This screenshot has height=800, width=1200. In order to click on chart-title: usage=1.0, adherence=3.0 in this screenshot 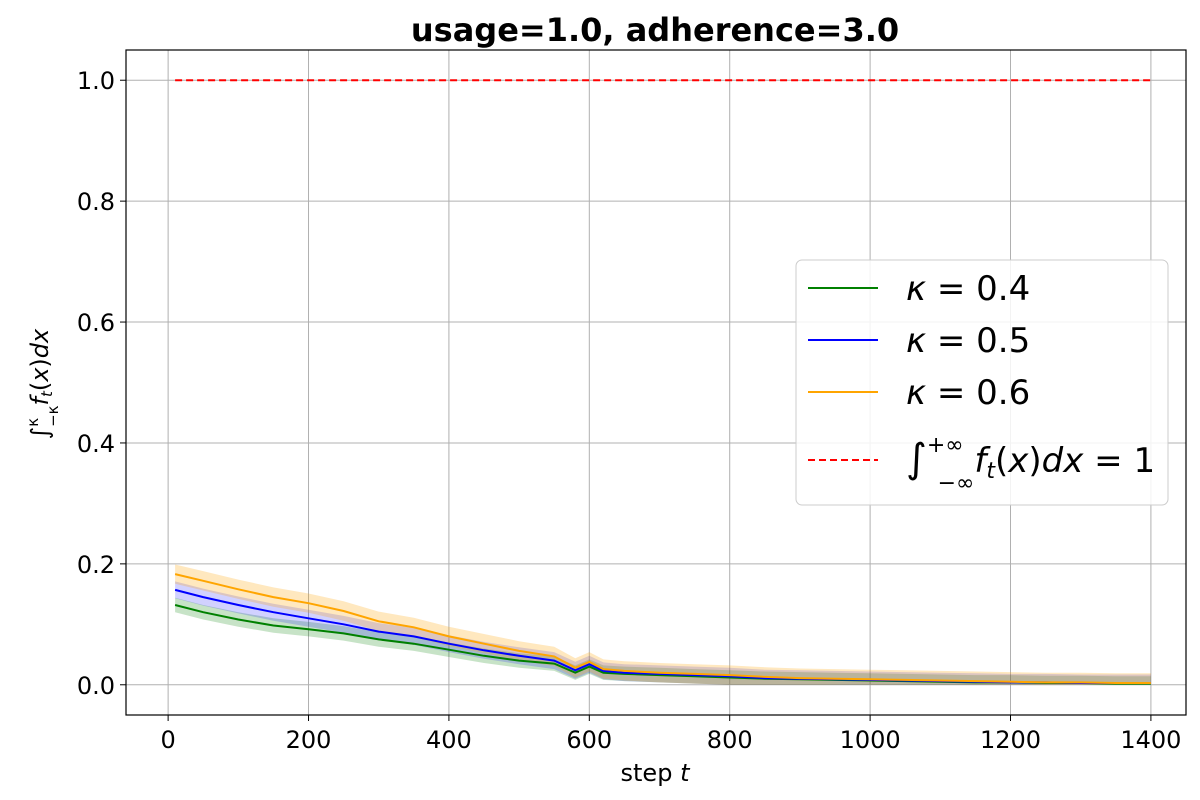, I will do `click(655, 30)`.